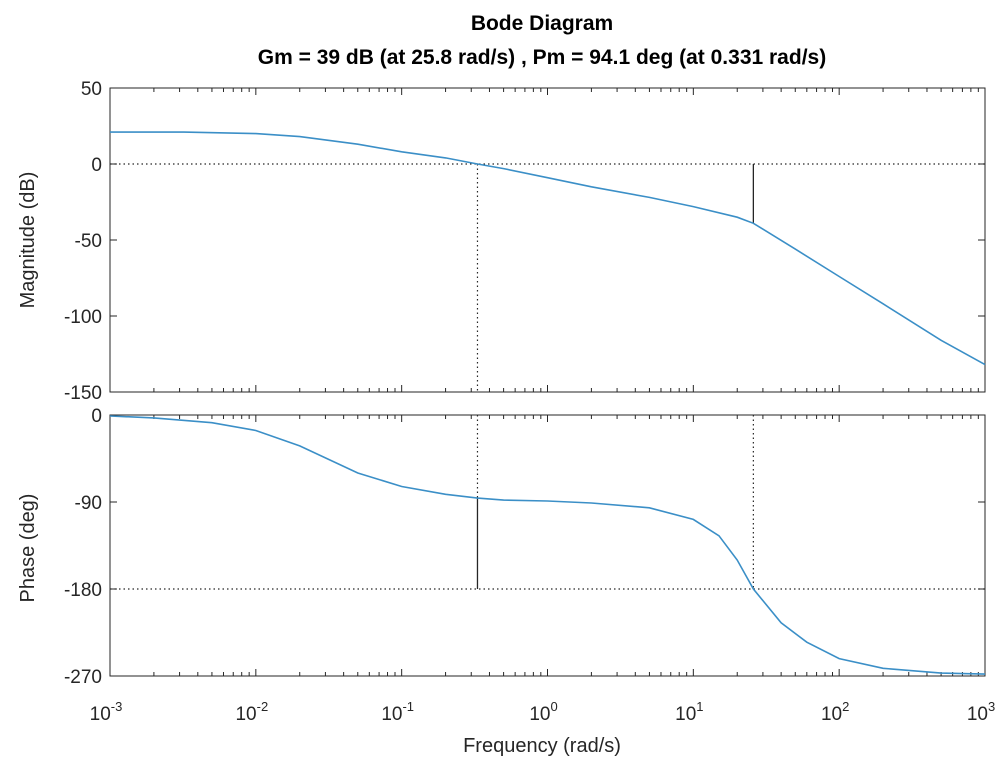 Image resolution: width=1008 pixels, height=762 pixels. I want to click on phase-y-tick-label: 0, so click(96, 416).